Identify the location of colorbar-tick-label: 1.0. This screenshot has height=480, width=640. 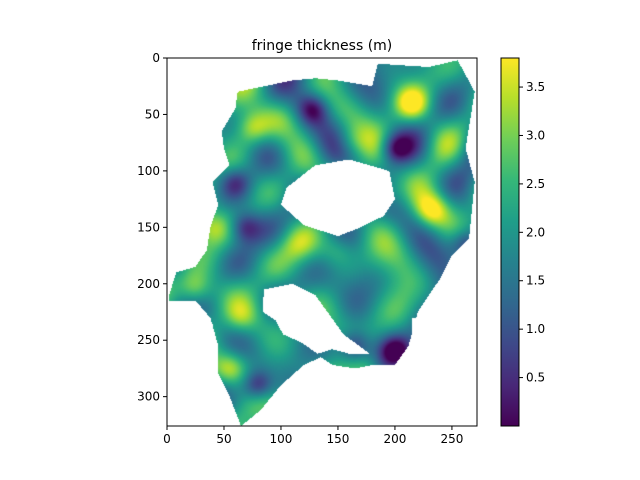
(535, 329).